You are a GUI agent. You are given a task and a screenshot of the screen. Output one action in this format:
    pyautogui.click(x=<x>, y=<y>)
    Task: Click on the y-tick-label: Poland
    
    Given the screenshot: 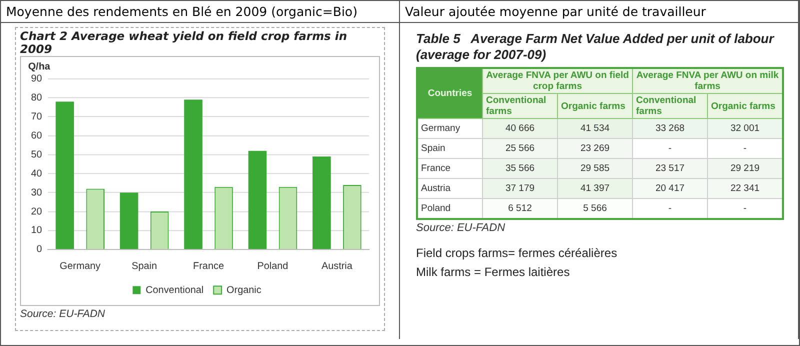 What is the action you would take?
    pyautogui.click(x=449, y=208)
    